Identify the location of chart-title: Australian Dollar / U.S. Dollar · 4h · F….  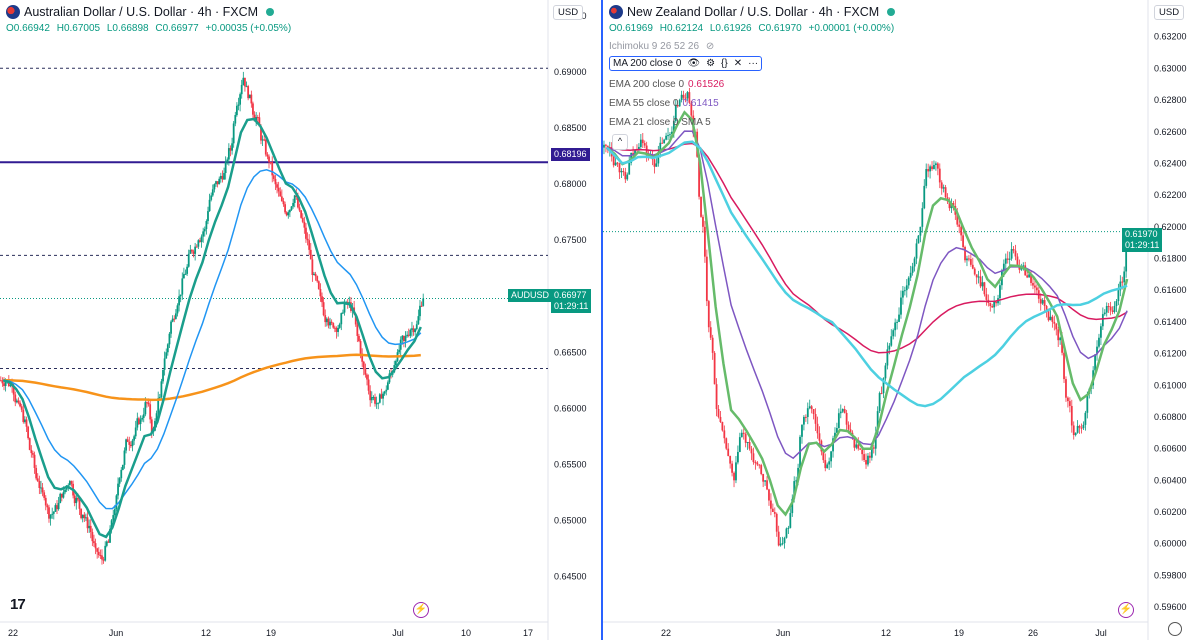
(141, 12).